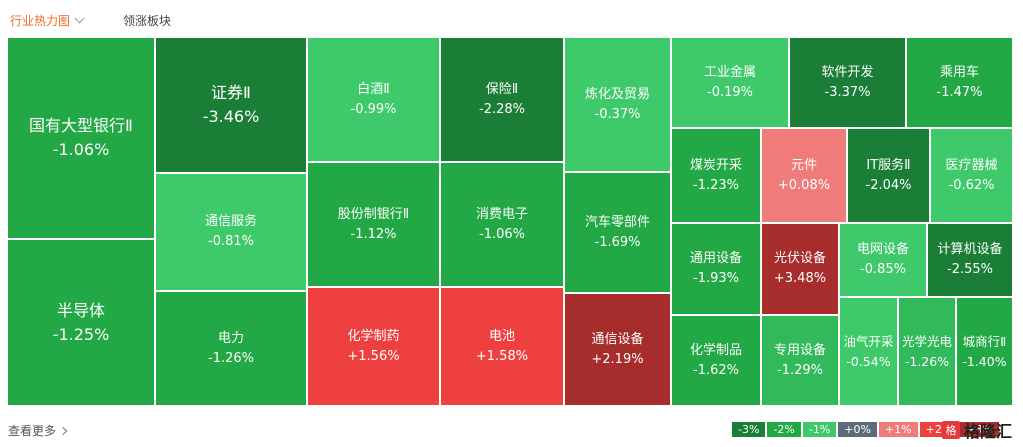 This screenshot has height=447, width=1023. Describe the element at coordinates (81, 334) in the screenshot. I see `tile-change: -1.25%` at that location.